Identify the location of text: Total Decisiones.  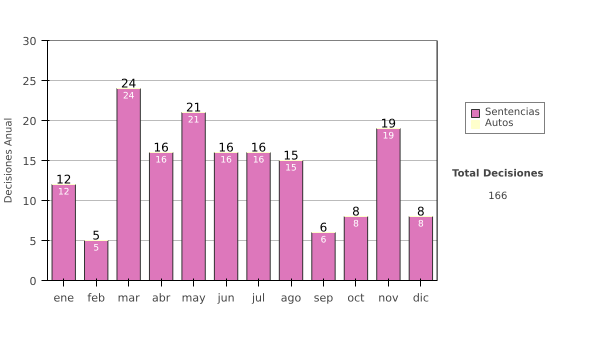
(498, 174).